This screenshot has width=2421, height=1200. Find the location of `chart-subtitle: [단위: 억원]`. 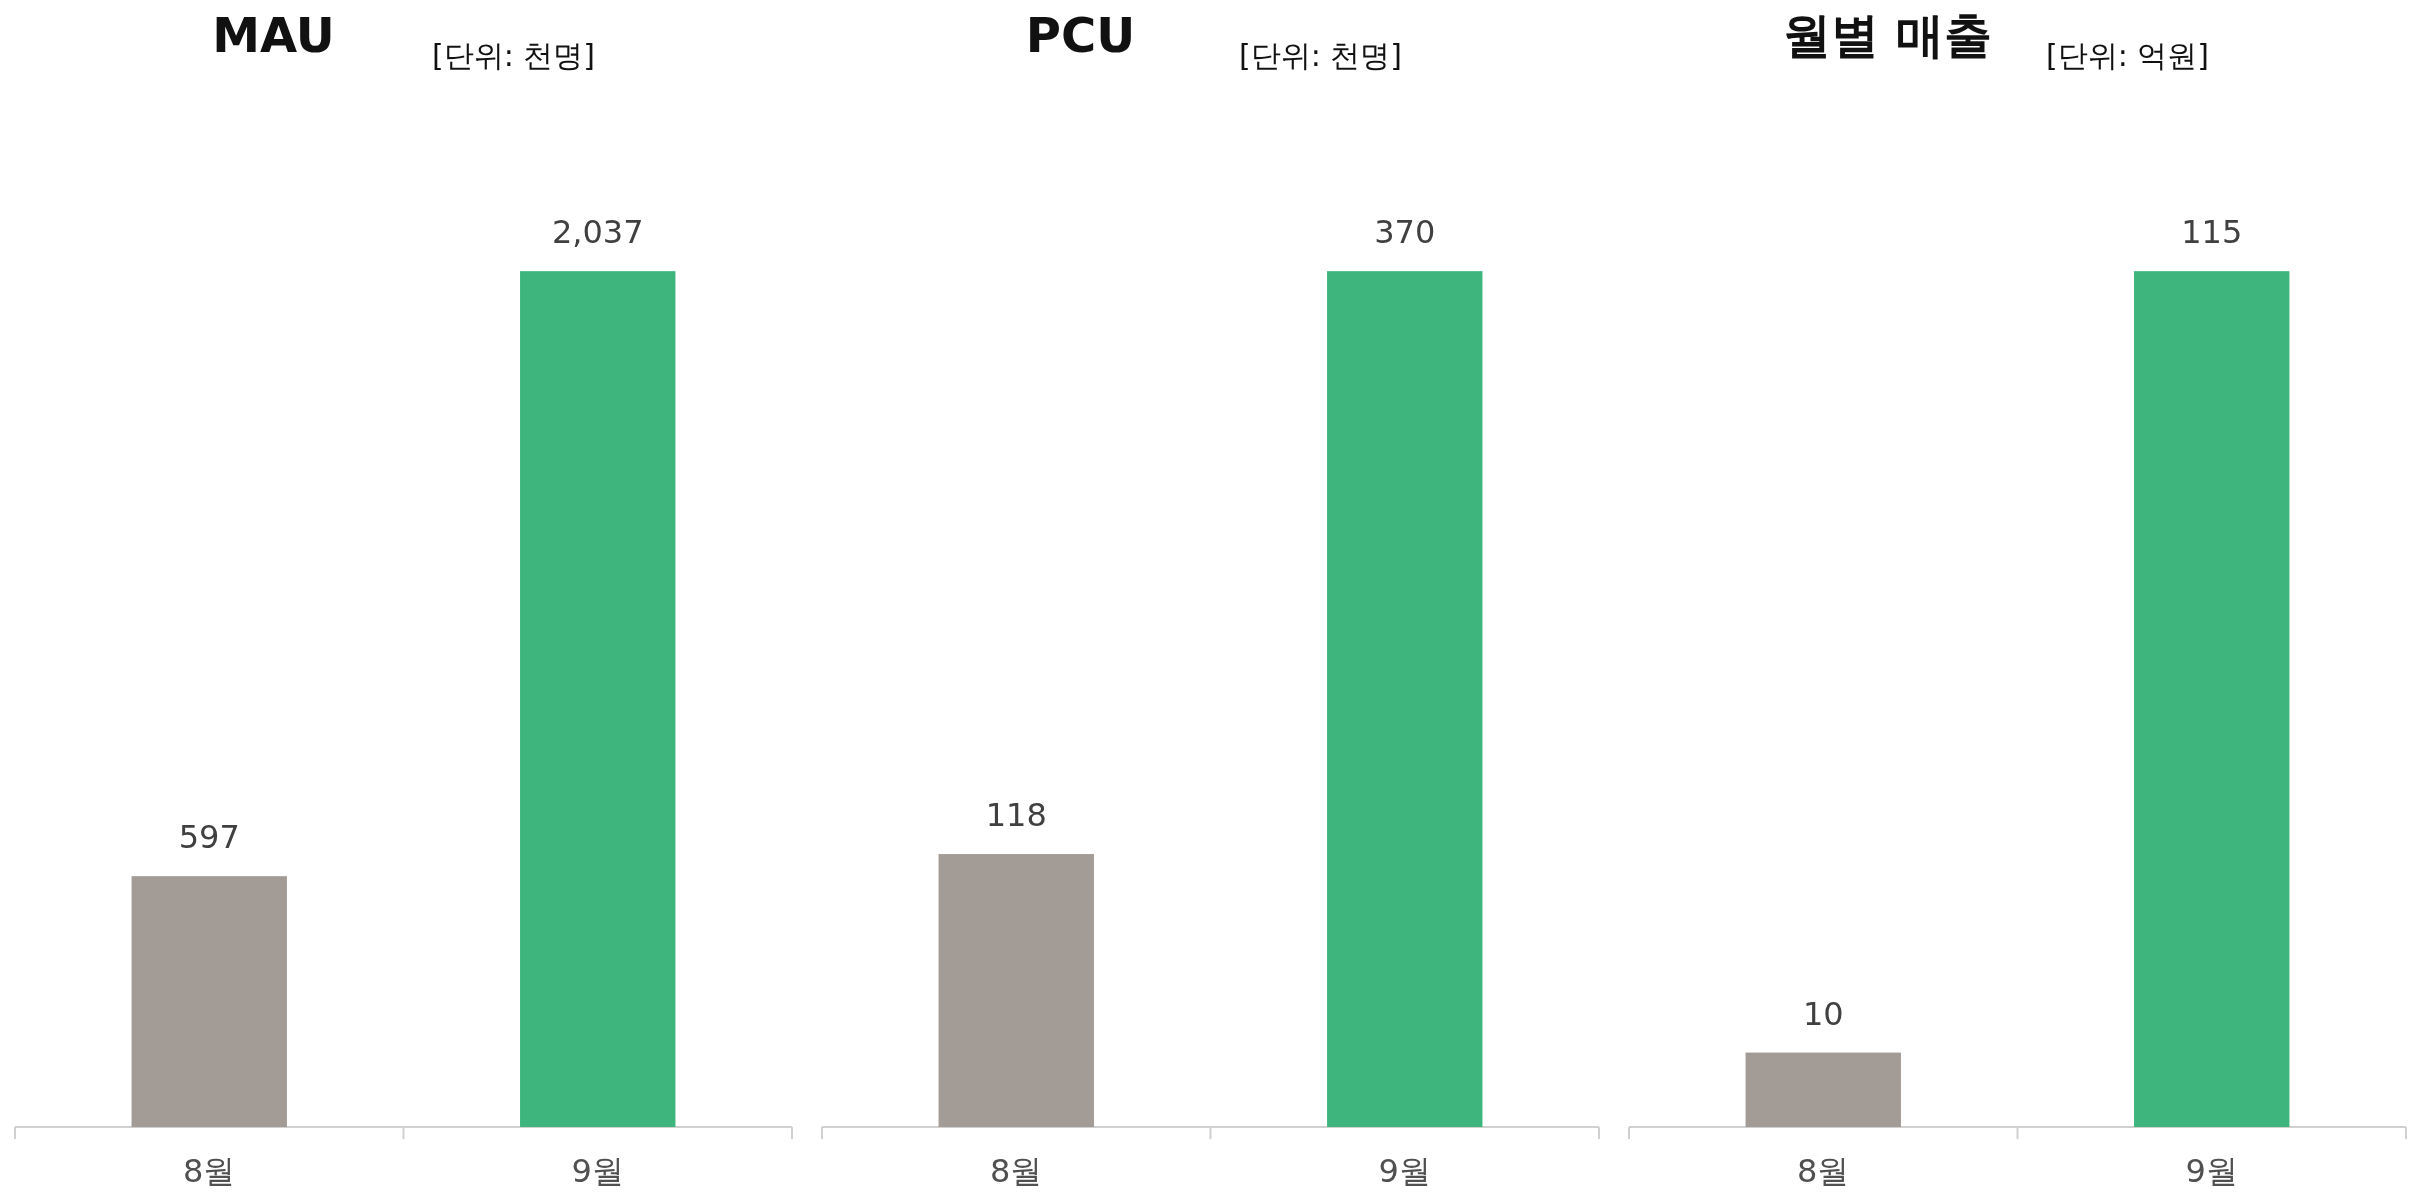

chart-subtitle: [단위: 억원] is located at coordinates (2127, 55).